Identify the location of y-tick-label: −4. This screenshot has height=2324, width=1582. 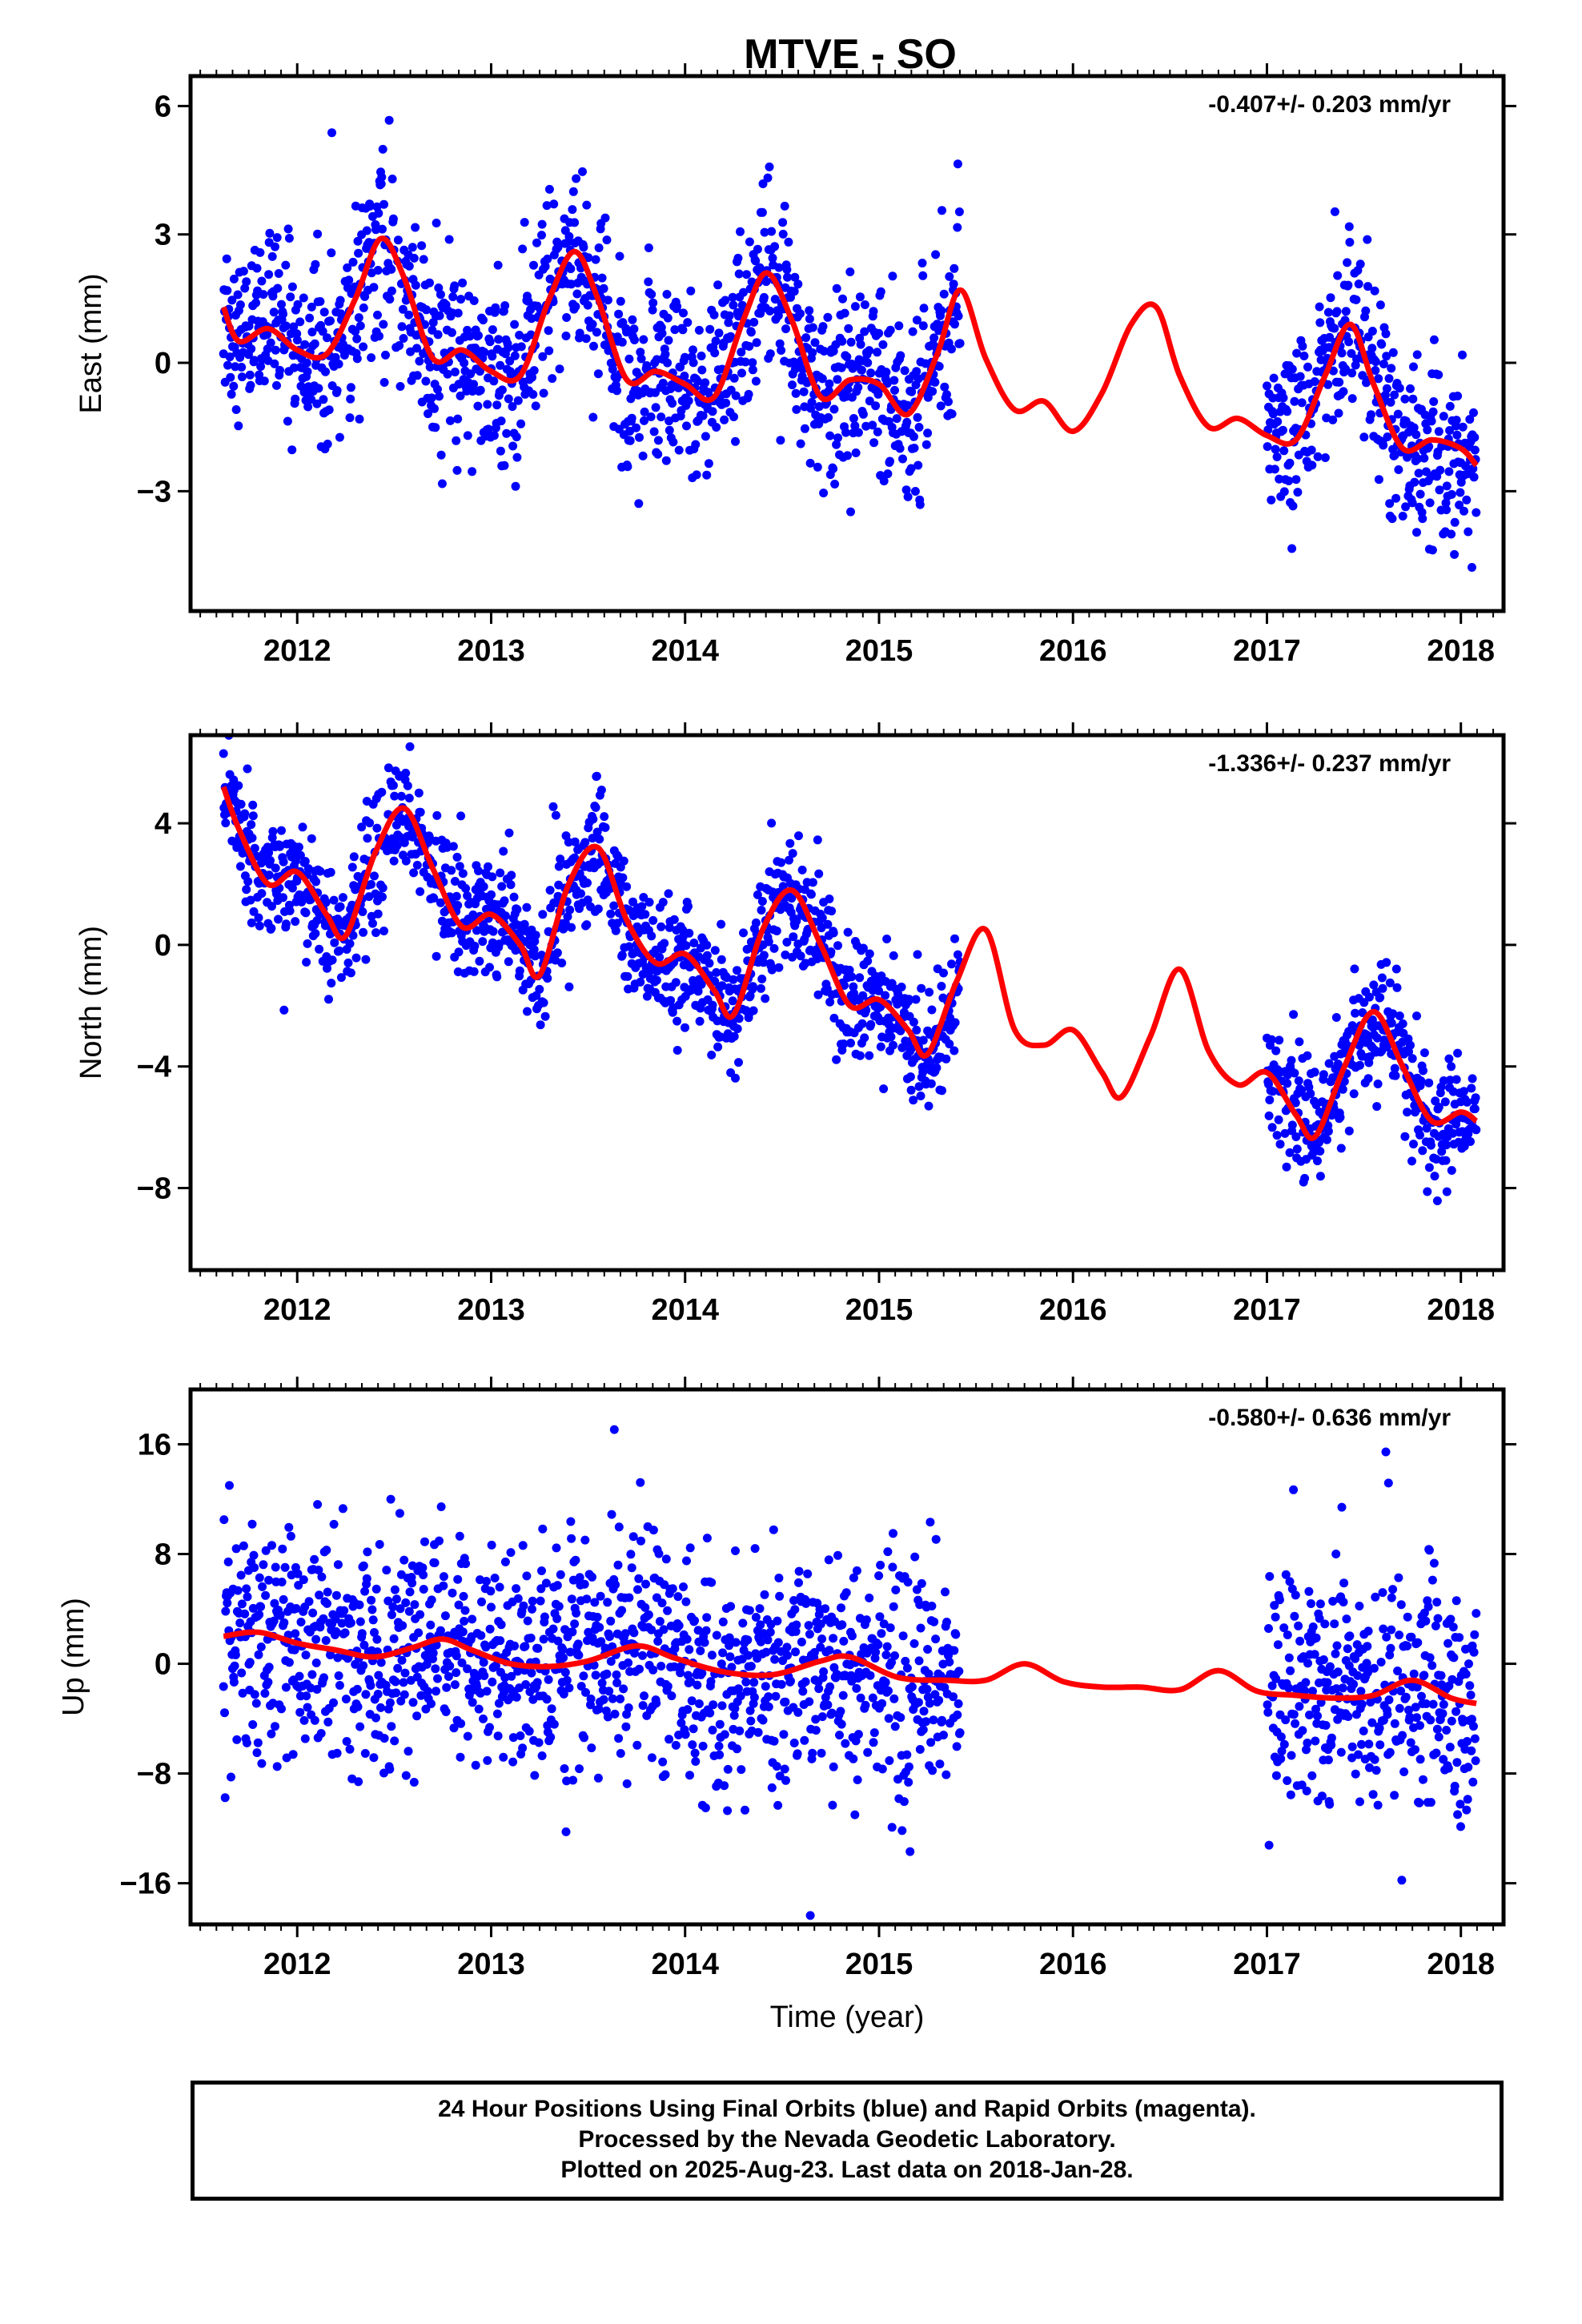
(154, 1067).